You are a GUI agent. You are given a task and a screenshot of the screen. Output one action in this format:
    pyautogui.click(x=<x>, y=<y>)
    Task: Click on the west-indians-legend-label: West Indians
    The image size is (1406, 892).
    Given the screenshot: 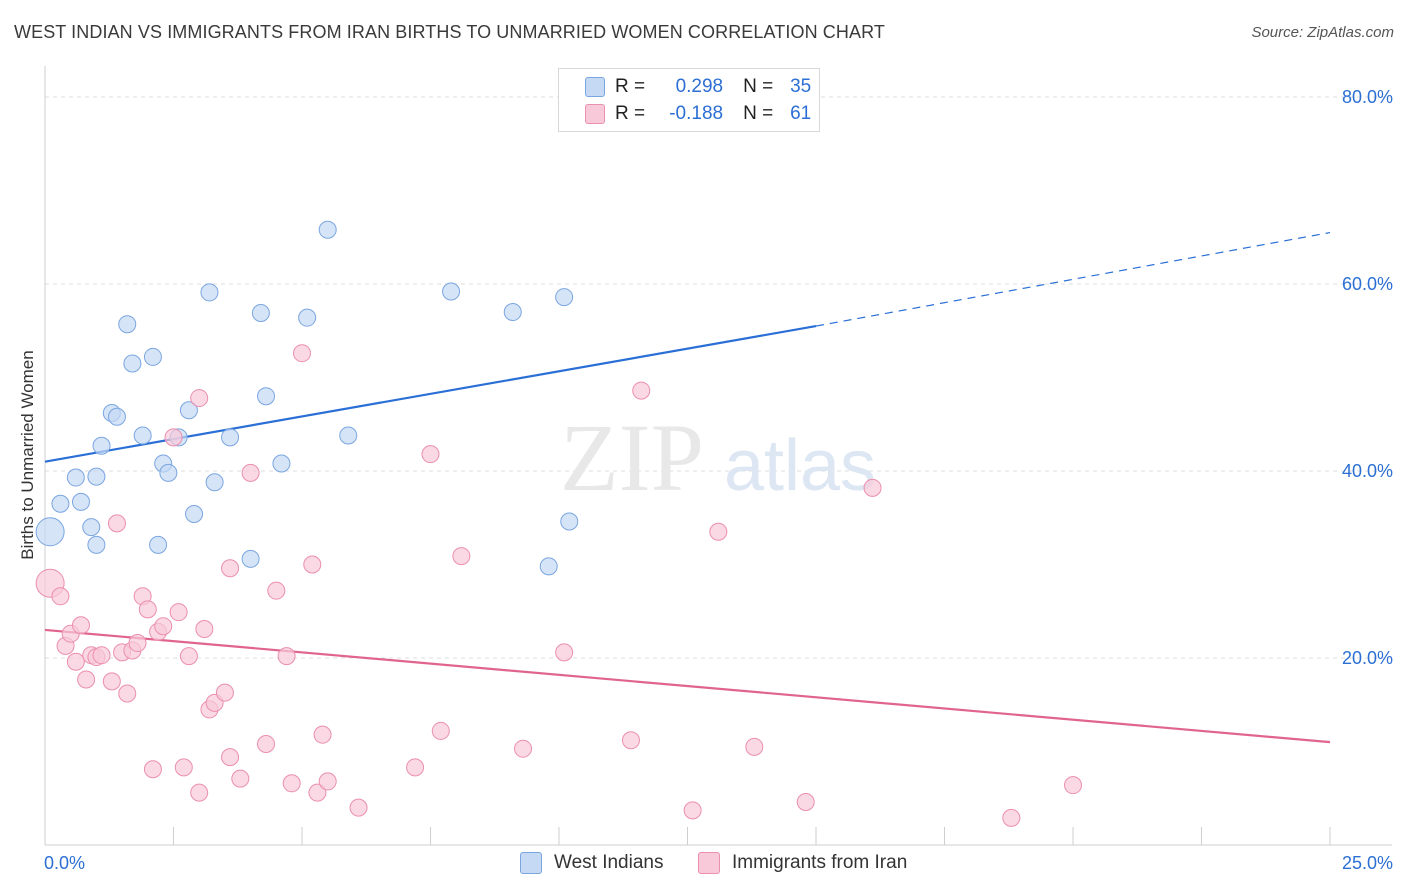 What is the action you would take?
    pyautogui.click(x=609, y=862)
    